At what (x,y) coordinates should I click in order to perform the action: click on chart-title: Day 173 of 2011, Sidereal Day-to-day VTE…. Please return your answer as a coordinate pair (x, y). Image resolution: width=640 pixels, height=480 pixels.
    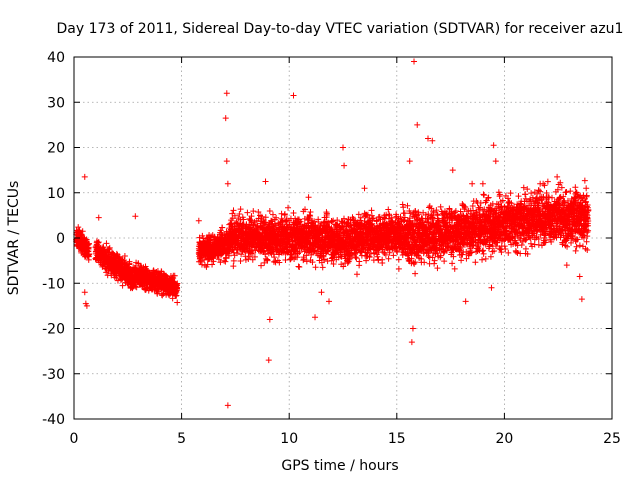
    Looking at the image, I should click on (340, 29).